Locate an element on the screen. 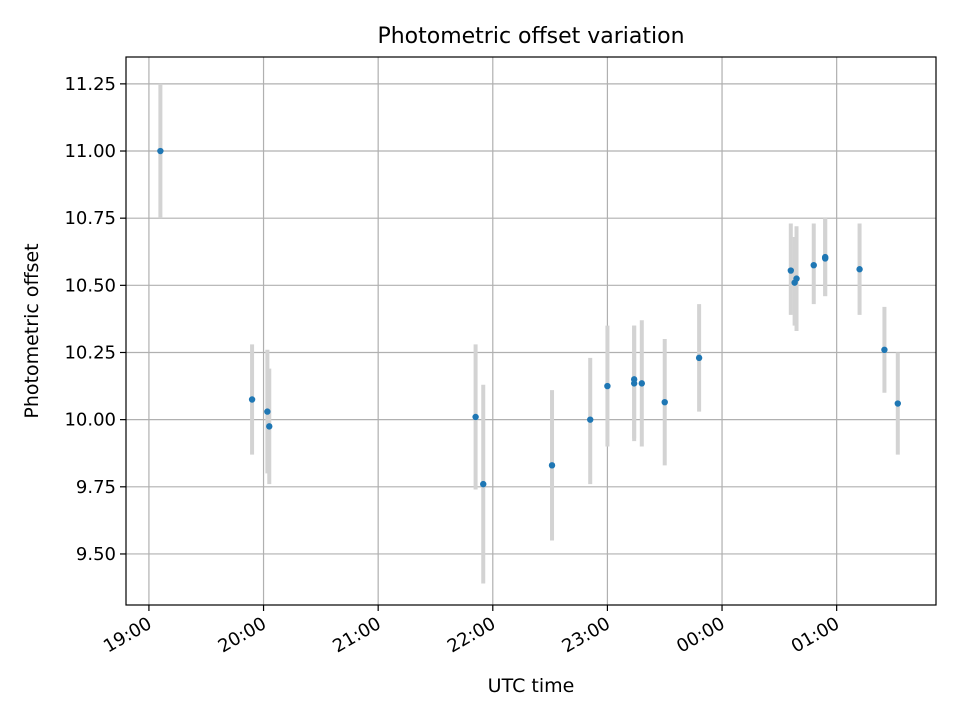 The image size is (960, 720). chart-title: Photometric offset variation is located at coordinates (530, 36).